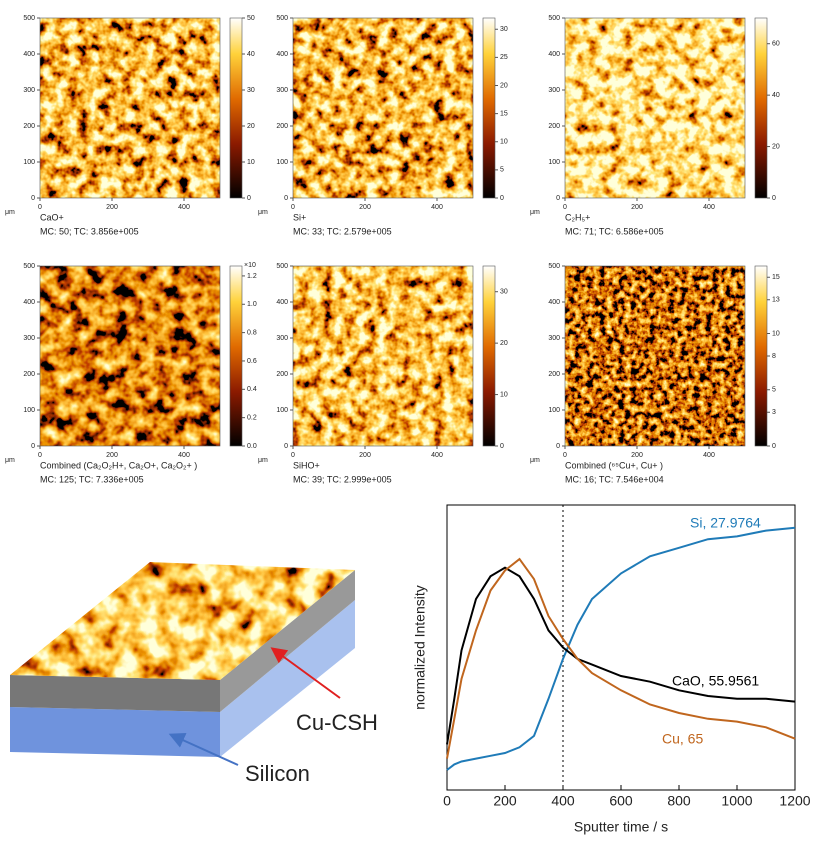  Describe the element at coordinates (774, 390) in the screenshot. I see `colorbar-label: 5` at that location.